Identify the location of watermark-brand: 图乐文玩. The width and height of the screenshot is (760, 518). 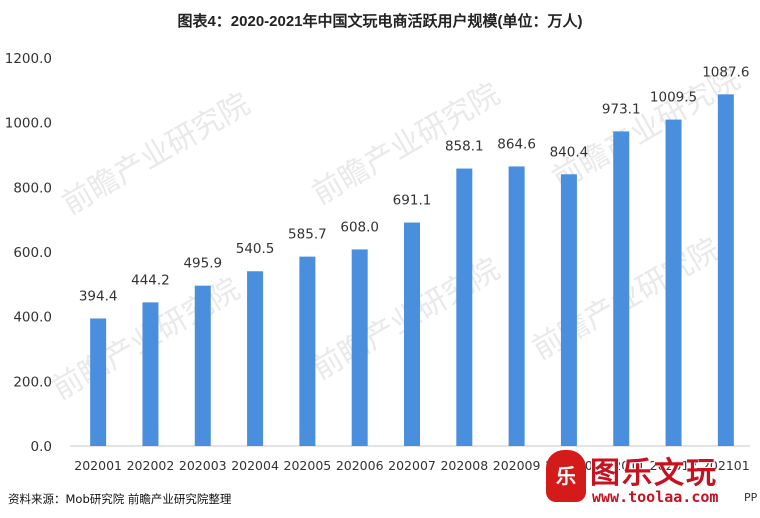
(654, 473).